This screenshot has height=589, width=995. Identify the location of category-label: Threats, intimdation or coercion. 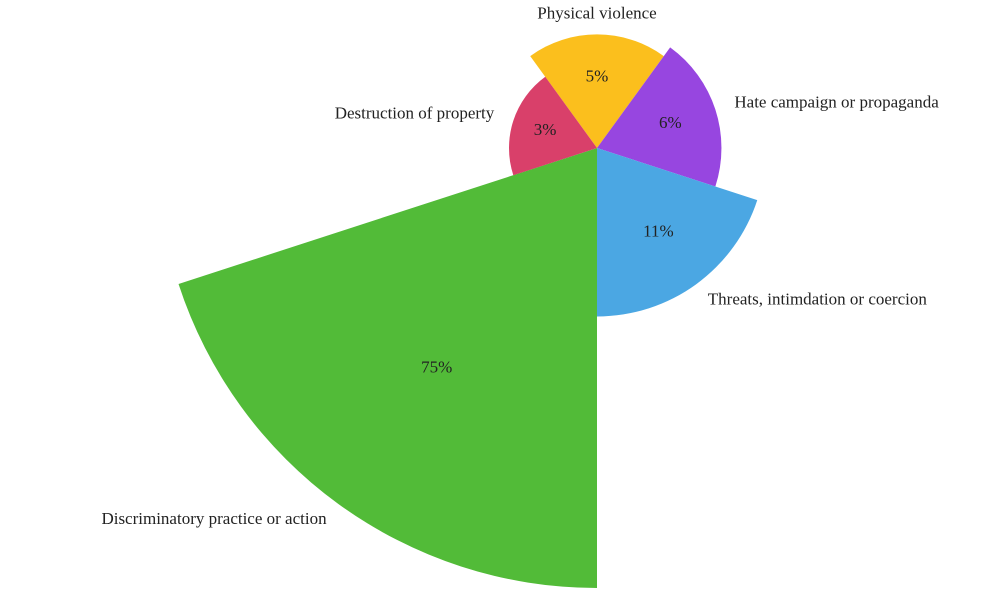
(818, 298).